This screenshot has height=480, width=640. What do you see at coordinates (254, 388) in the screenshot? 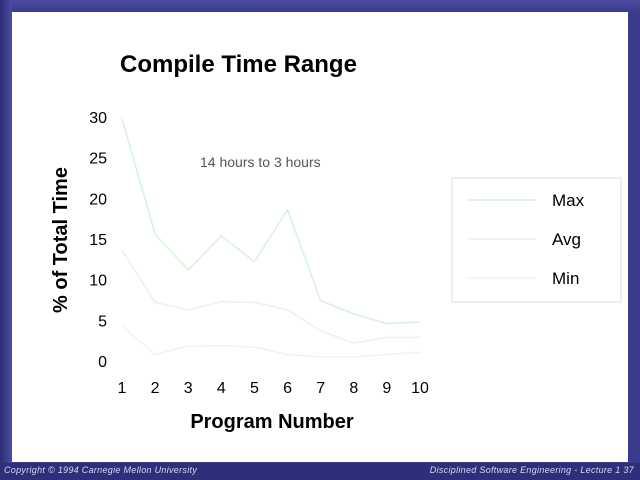
I see `x-tick-label: 5` at bounding box center [254, 388].